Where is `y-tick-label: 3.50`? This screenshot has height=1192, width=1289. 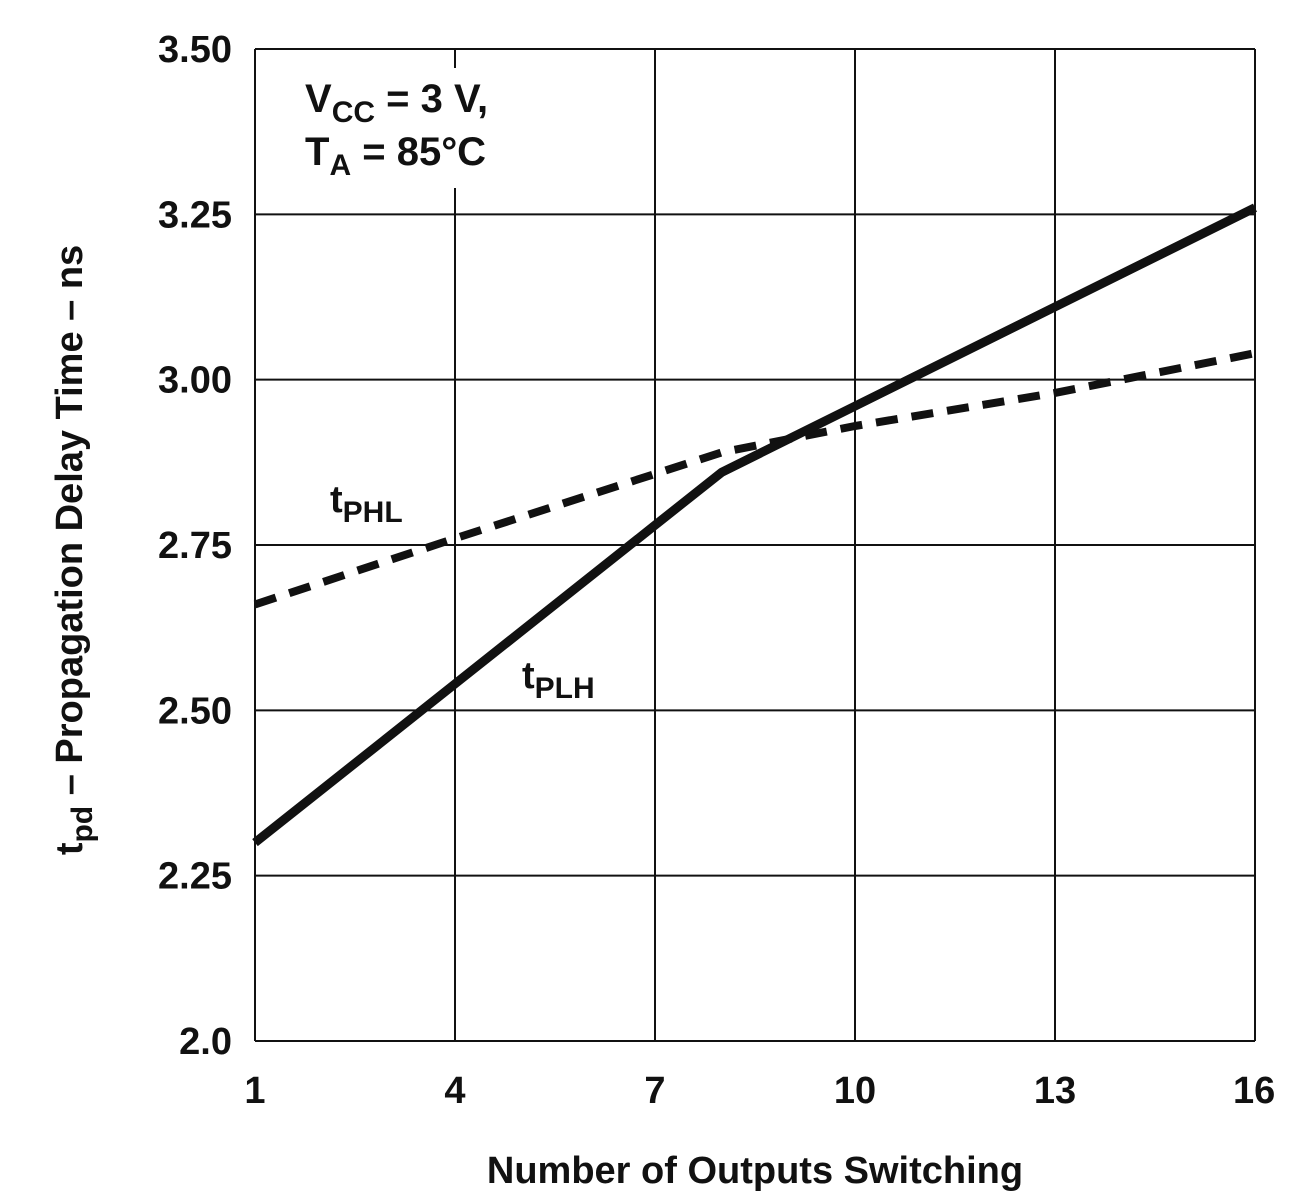 y-tick-label: 3.50 is located at coordinates (195, 50).